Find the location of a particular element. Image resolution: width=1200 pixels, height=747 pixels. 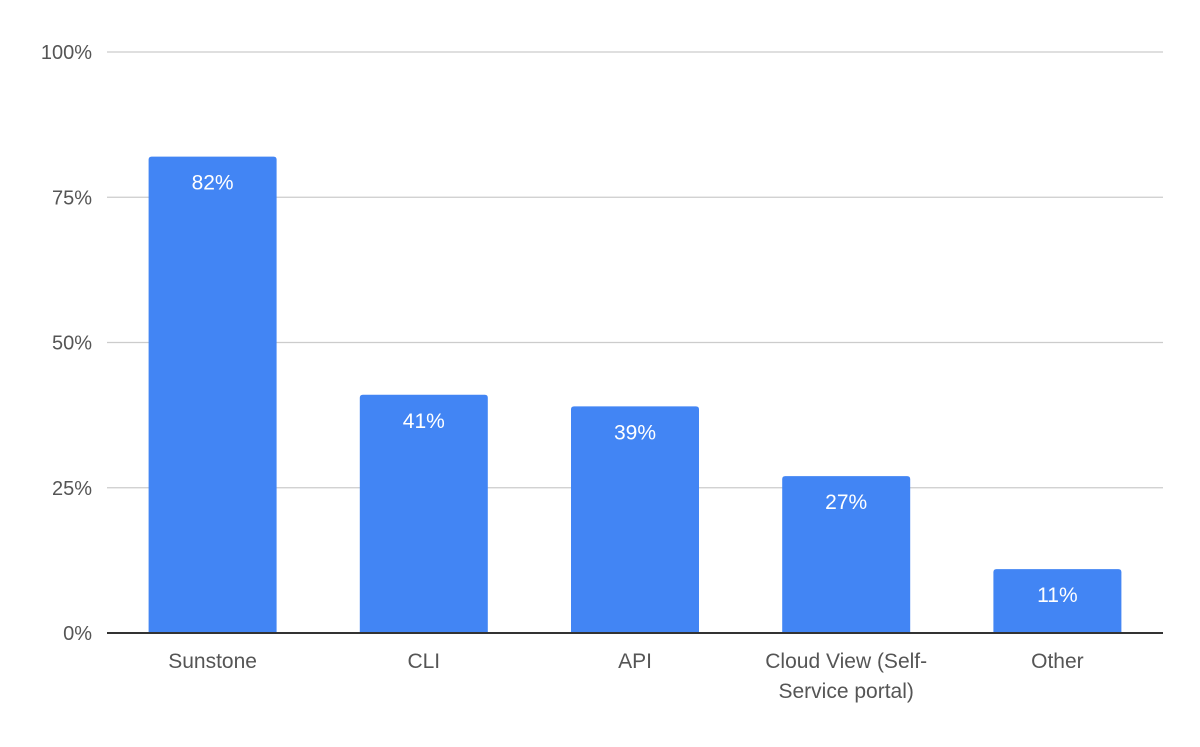

x-tick-label: CLI is located at coordinates (423, 661).